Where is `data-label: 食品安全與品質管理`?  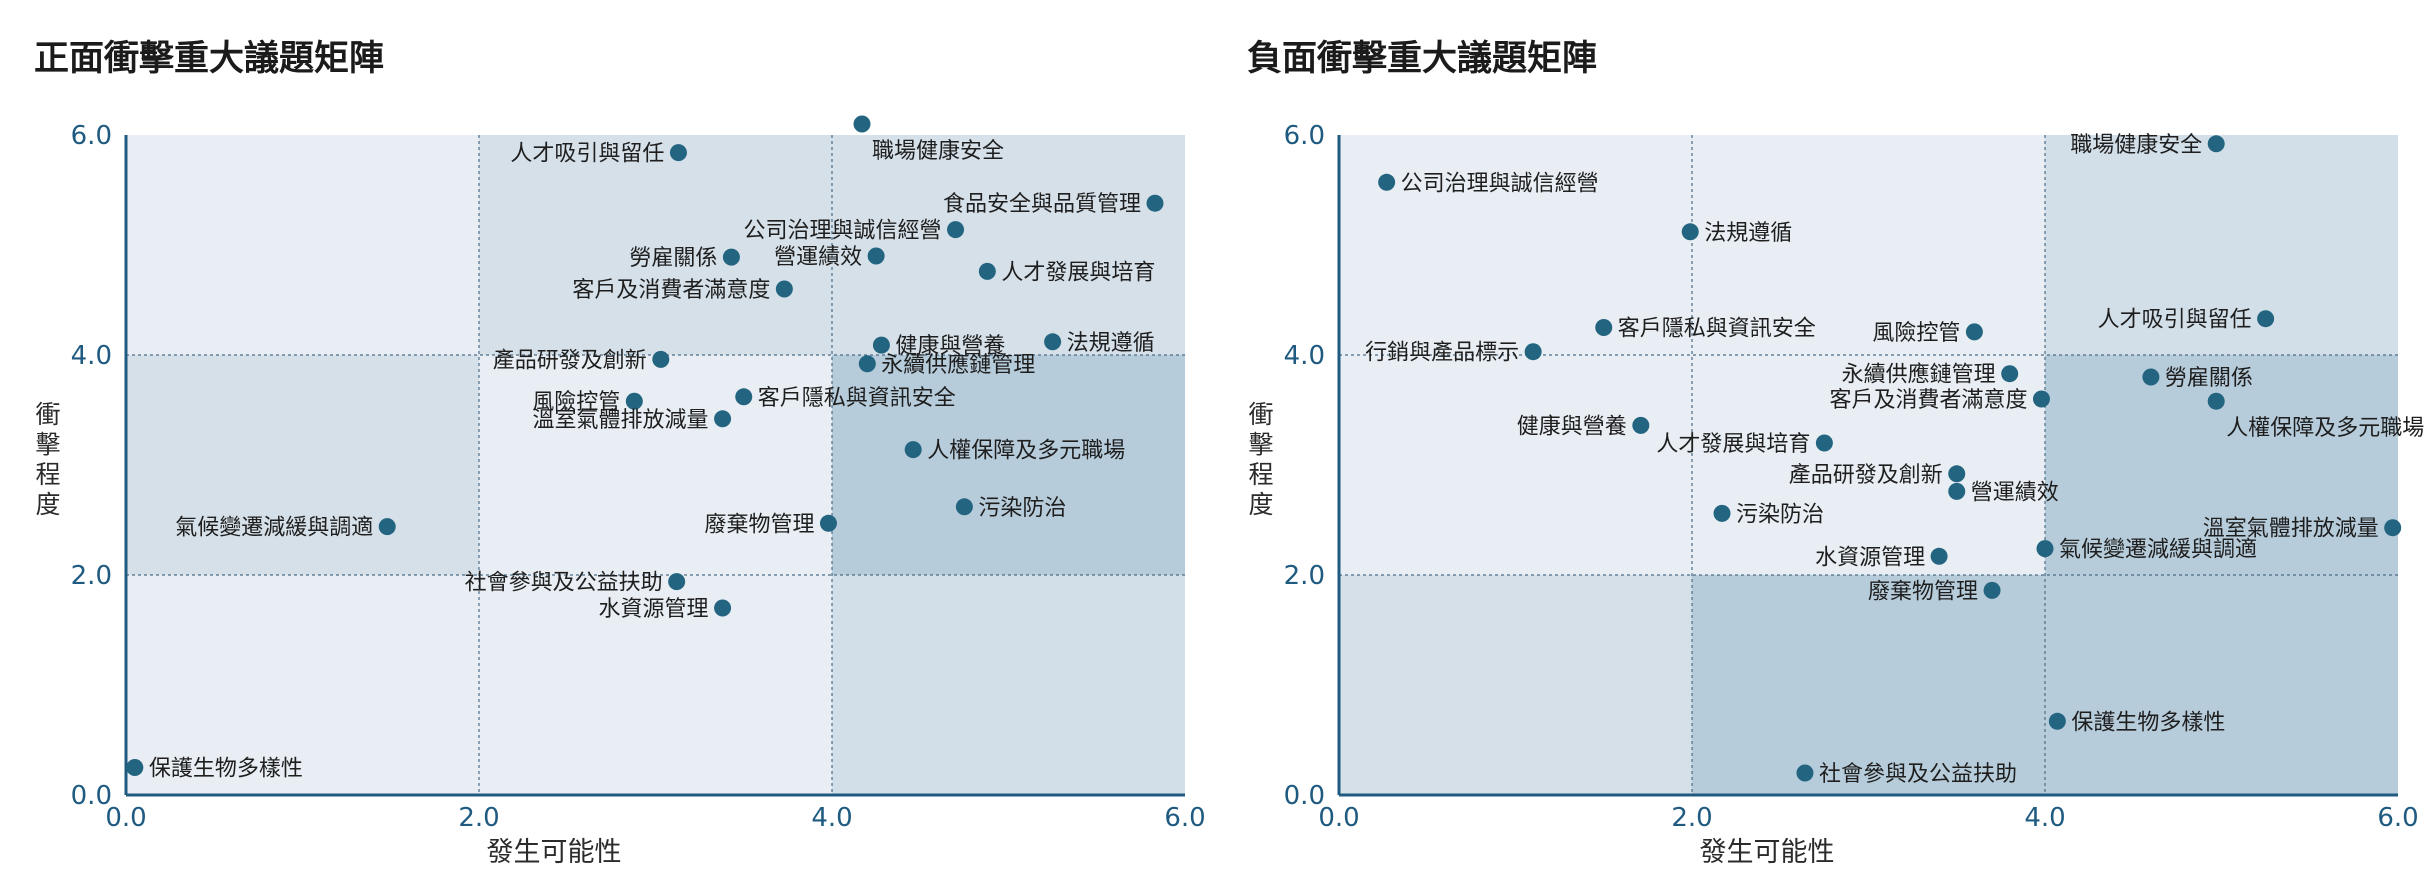
data-label: 食品安全與品質管理 is located at coordinates (1042, 204).